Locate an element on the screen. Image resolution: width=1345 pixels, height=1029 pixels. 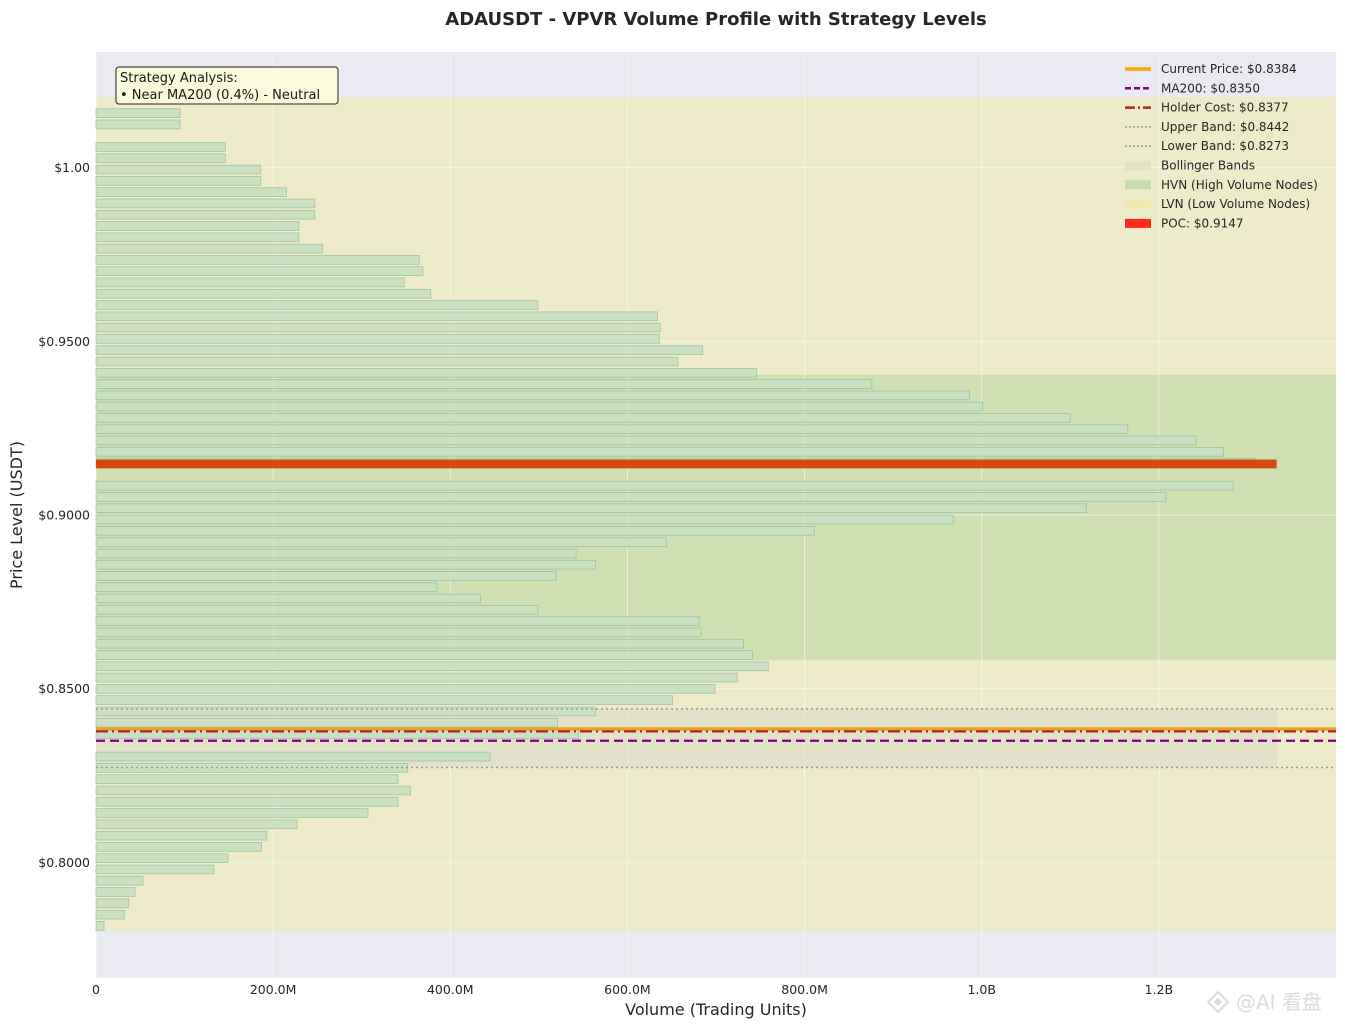
legend-label-6: HVN (High Volume Nodes) is located at coordinates (1239, 185).